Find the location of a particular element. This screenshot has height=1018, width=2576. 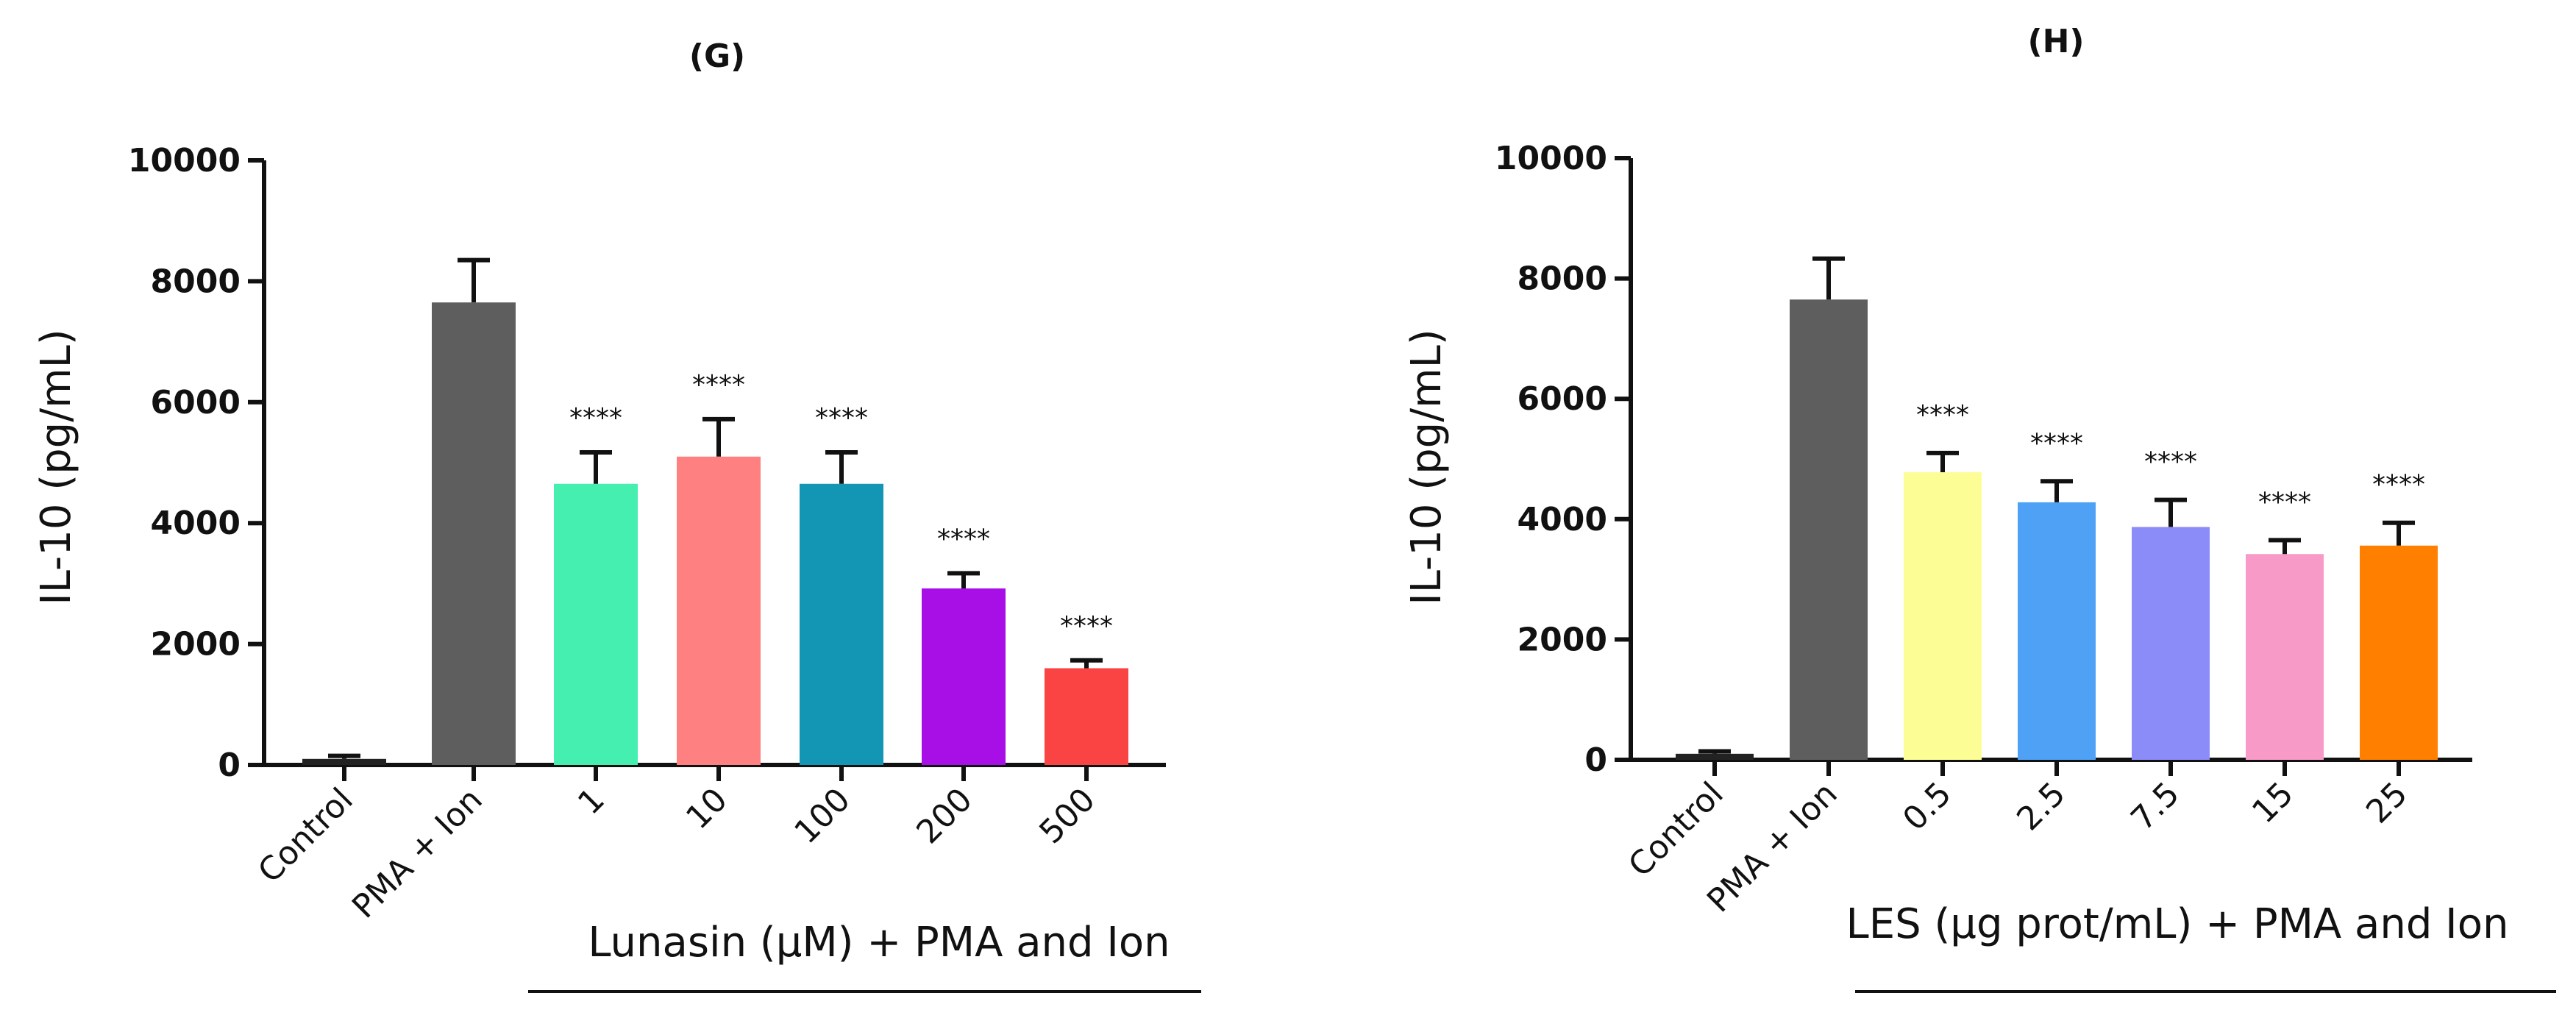

group-label: Lunasin (μM) + PMA and Ion is located at coordinates (879, 943).